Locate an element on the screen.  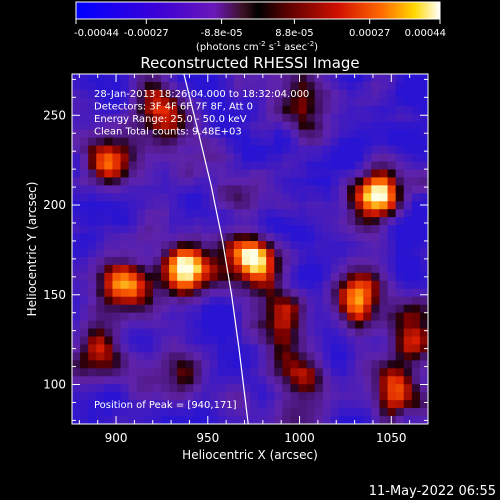
colorbar-tick-label: 0.00044 is located at coordinates (425, 33).